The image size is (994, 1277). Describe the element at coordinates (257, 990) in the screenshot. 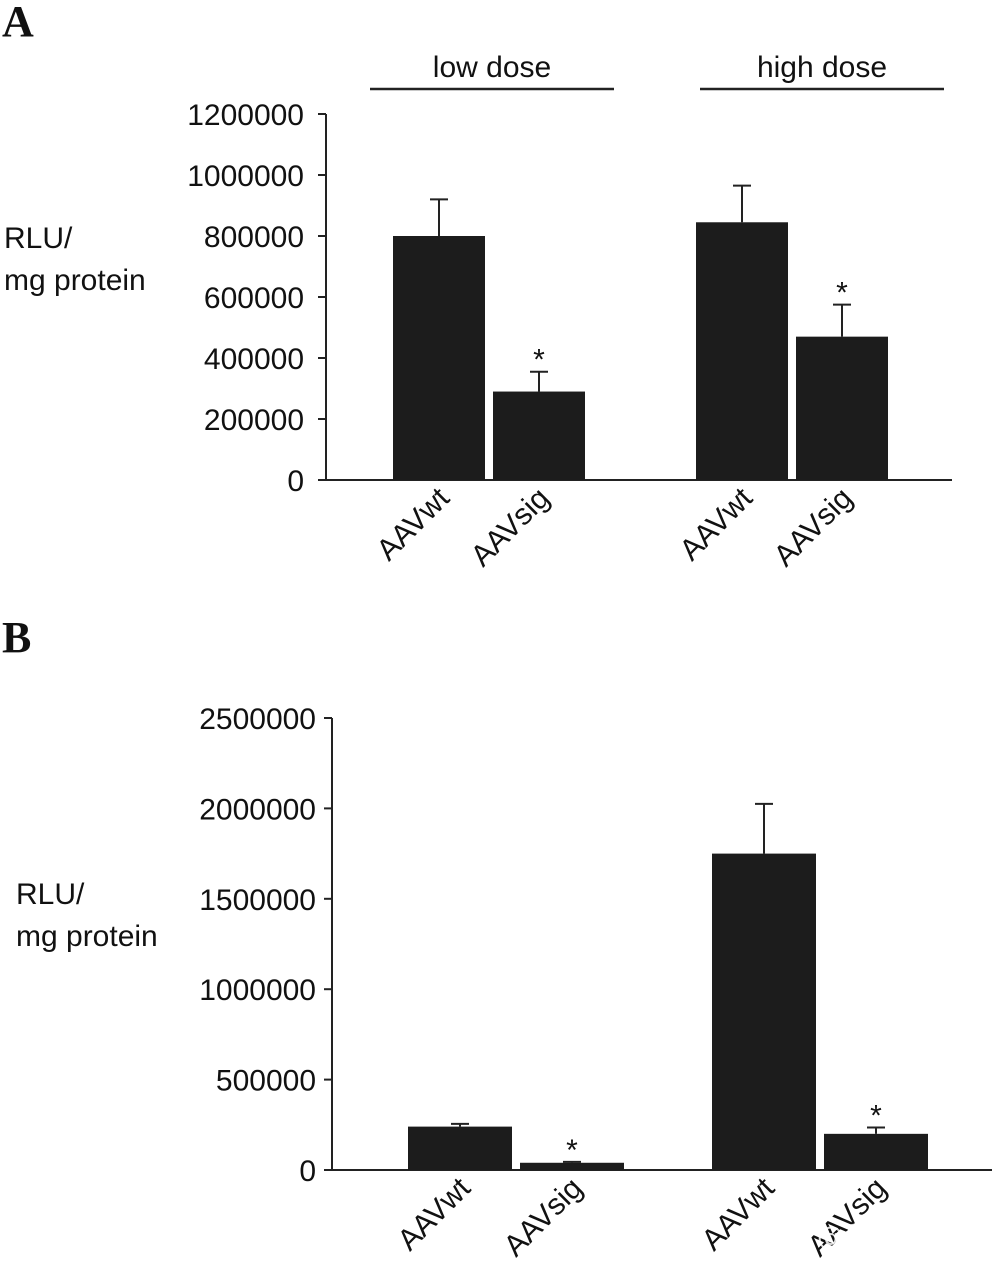

I see `panel-b-y-tick-label: 1000000` at that location.